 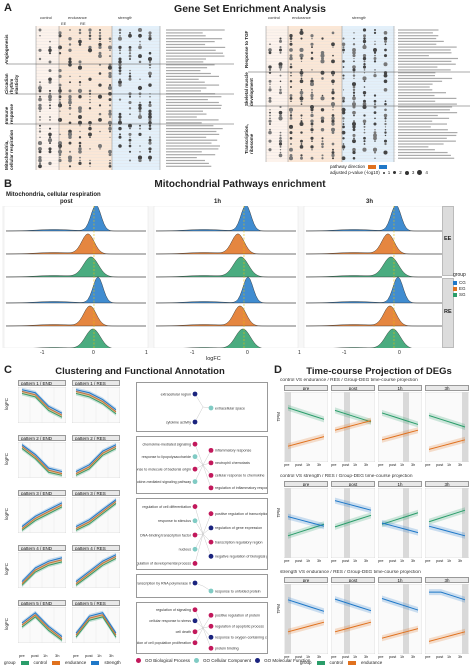 What do you see at coordinates (381, 561) in the screenshot?
I see `time-course-xtick: pre` at bounding box center [381, 561].